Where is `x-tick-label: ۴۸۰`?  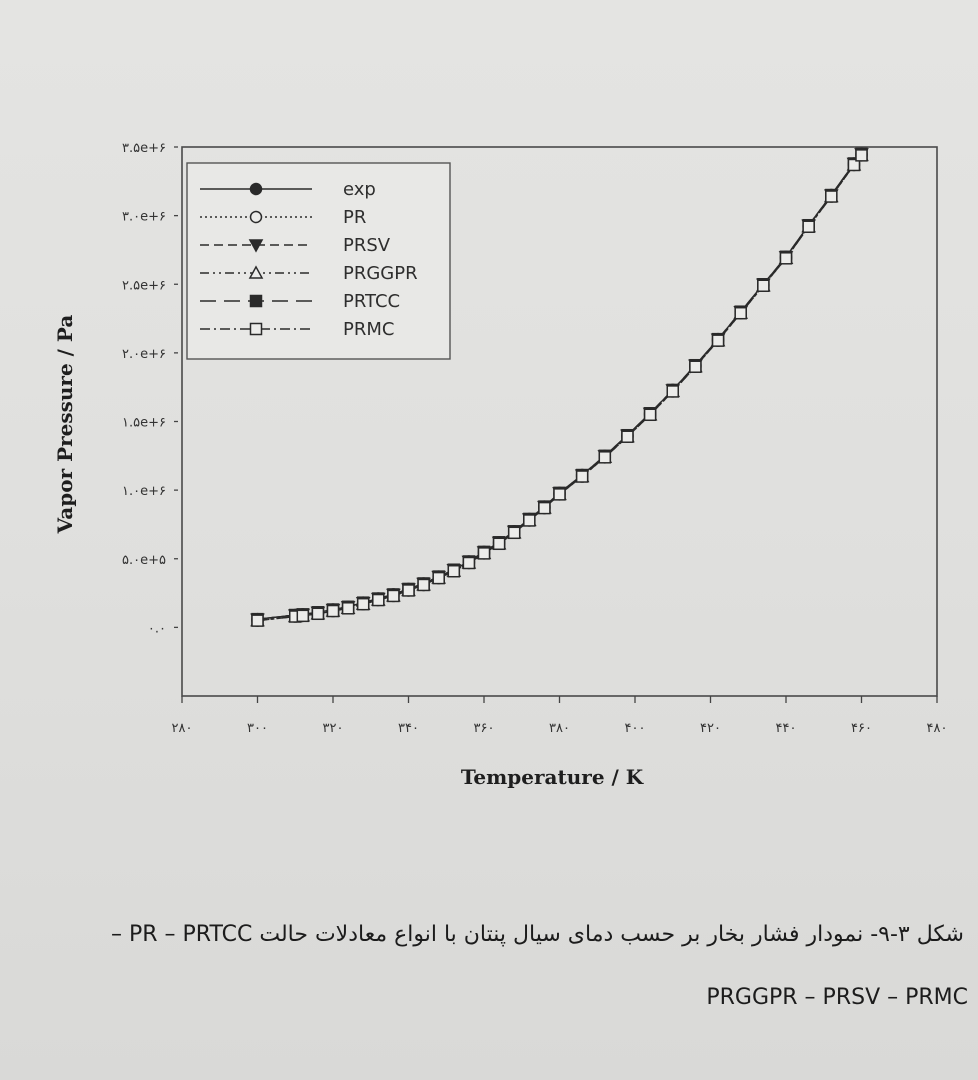
x-tick-label: ۴۸۰ is located at coordinates (937, 728).